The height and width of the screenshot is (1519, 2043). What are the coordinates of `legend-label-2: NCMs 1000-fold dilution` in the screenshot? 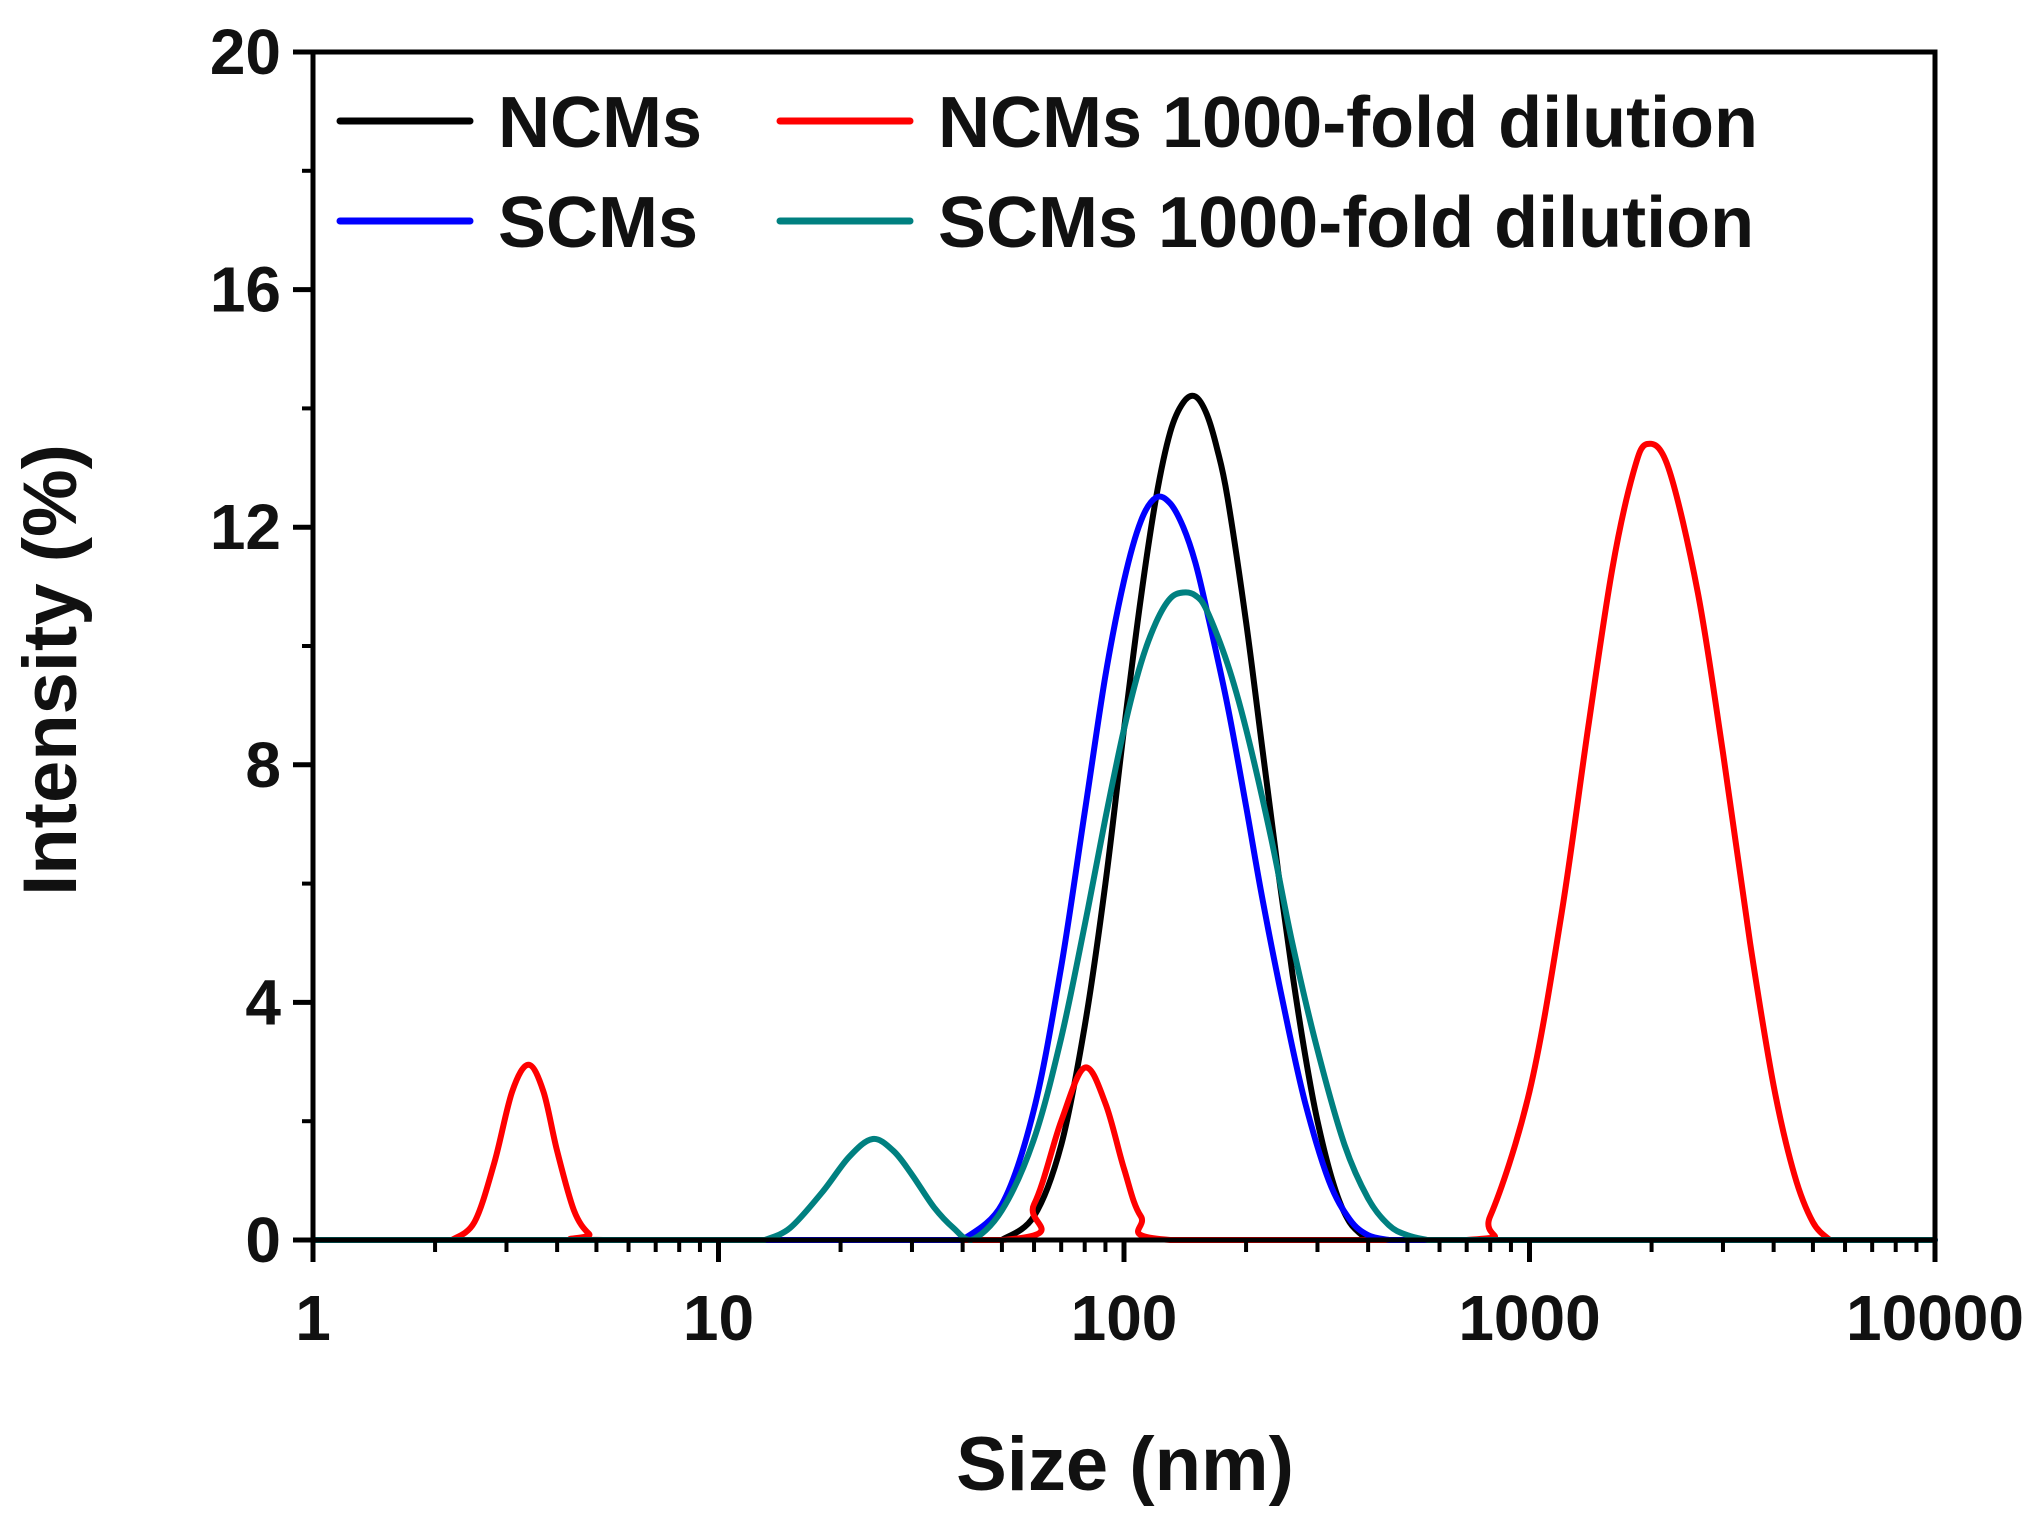 It's located at (1348, 123).